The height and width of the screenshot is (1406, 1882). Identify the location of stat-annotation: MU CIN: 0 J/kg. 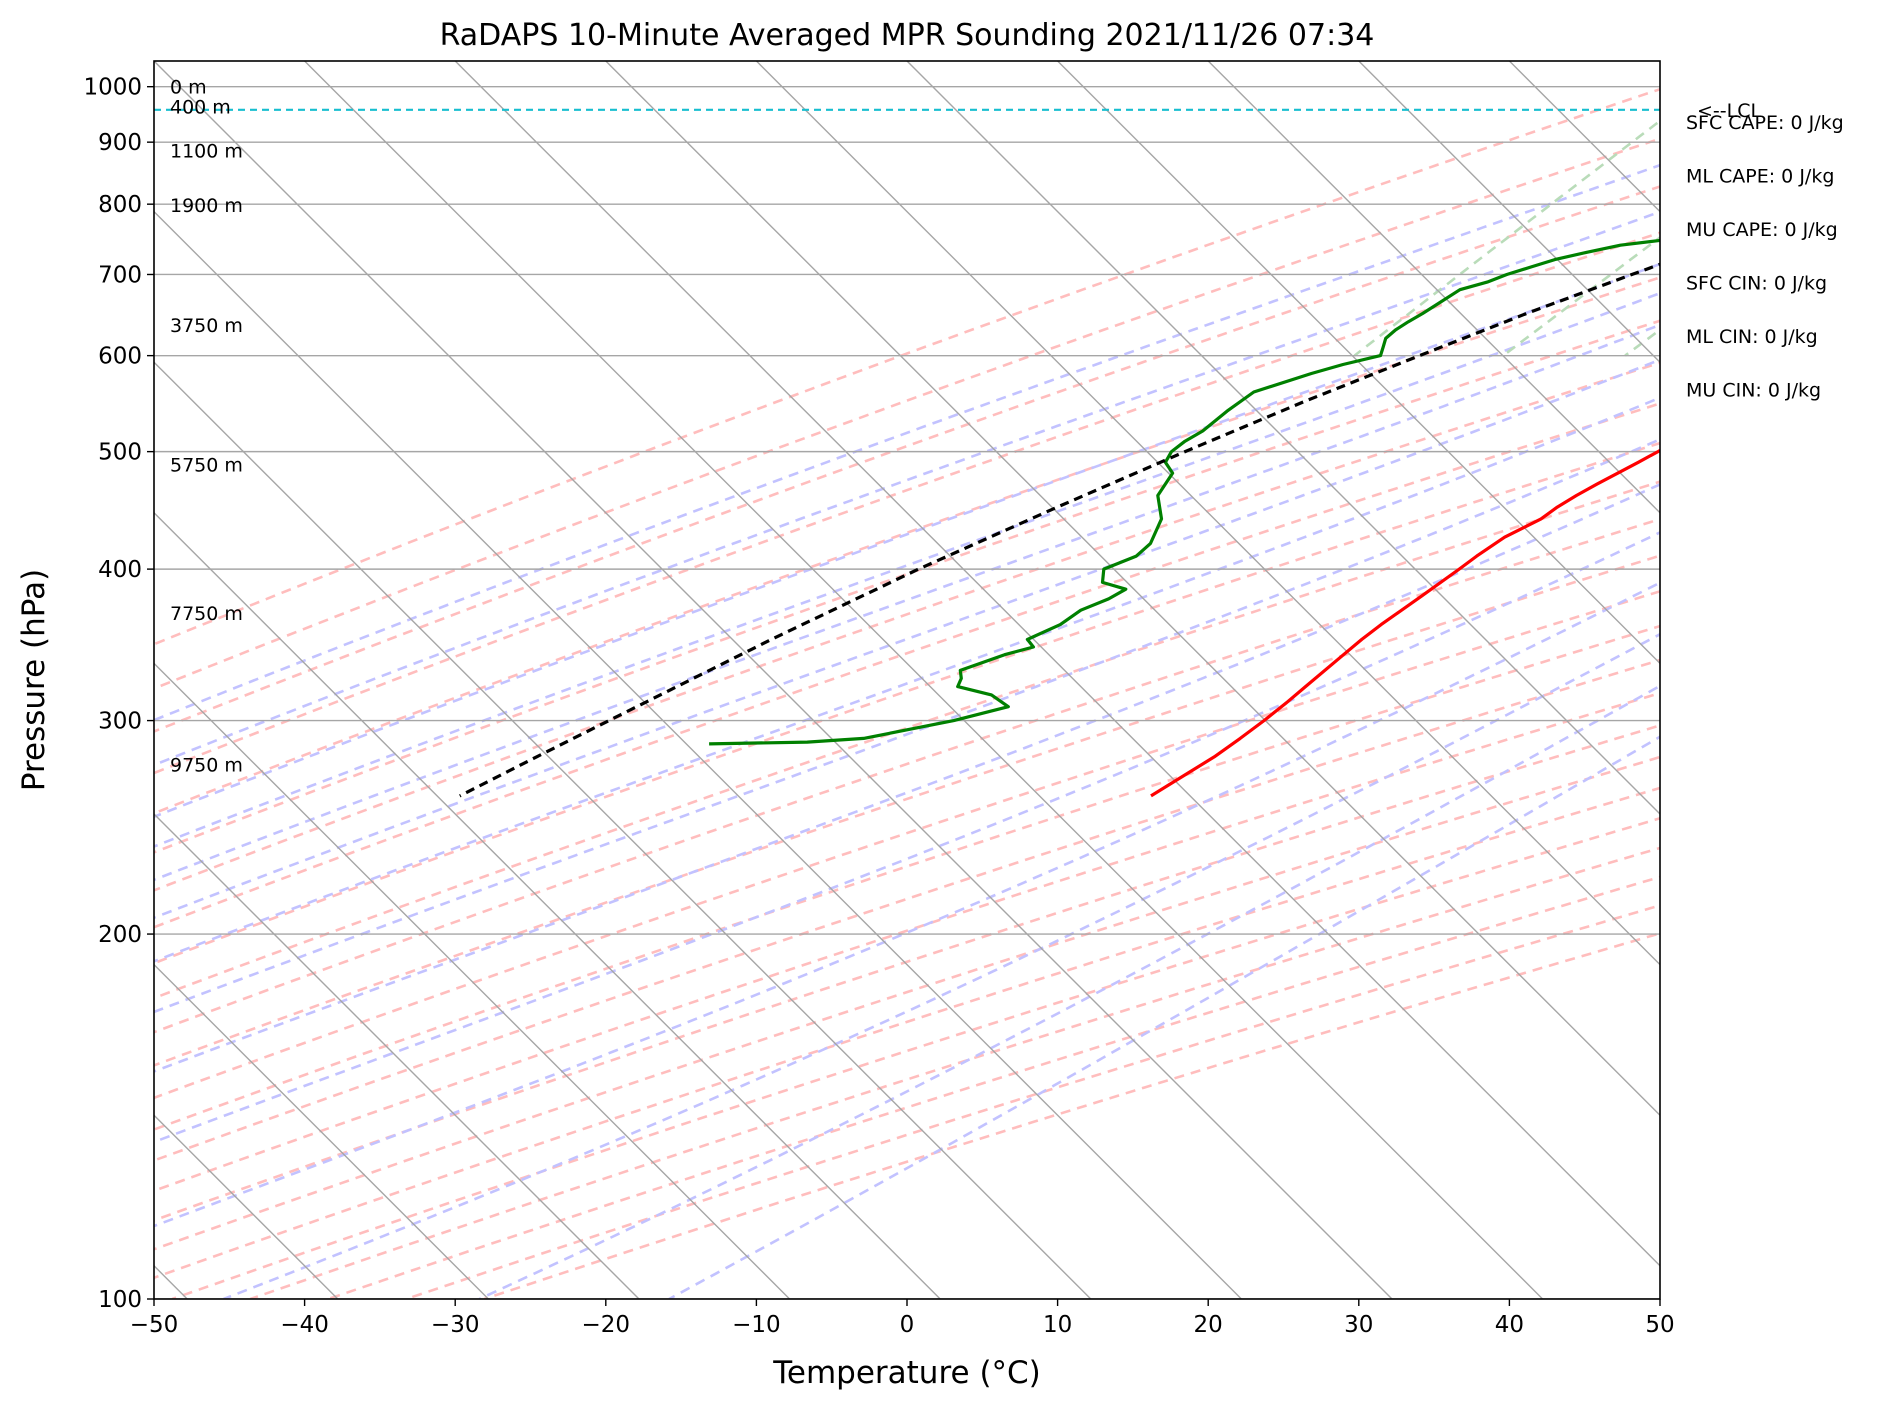
(1753, 391).